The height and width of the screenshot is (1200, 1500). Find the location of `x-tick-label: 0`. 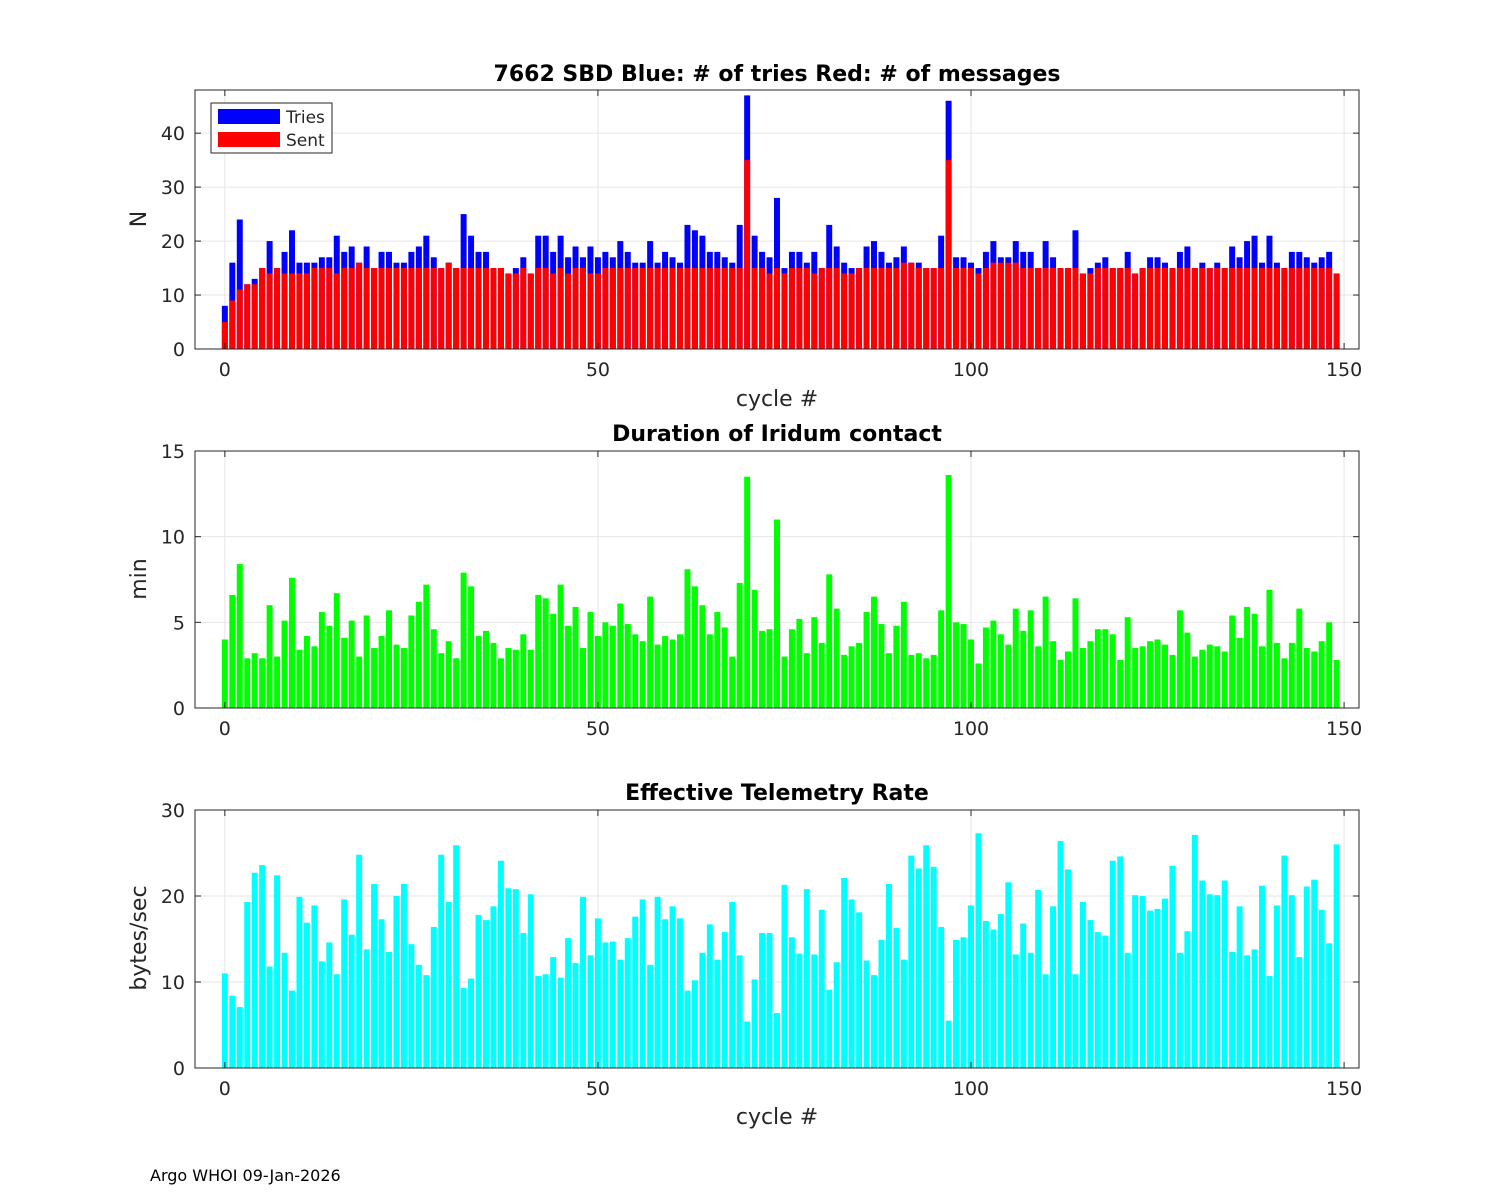

x-tick-label: 0 is located at coordinates (225, 370).